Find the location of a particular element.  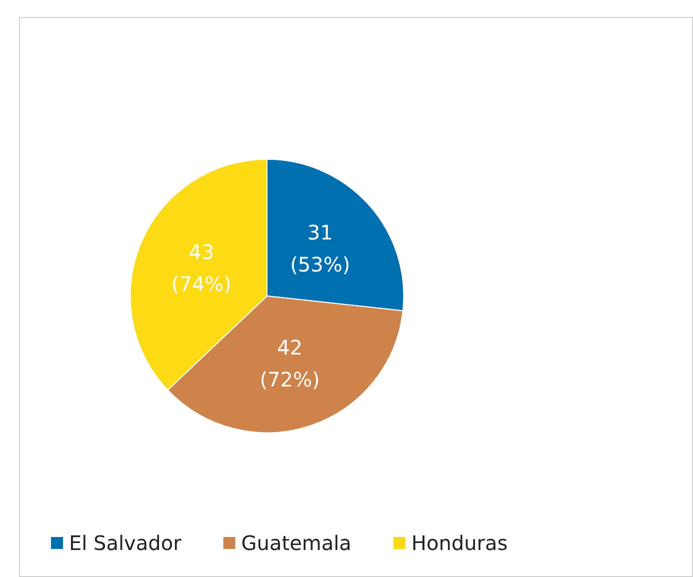

data-label: 31 (53%) is located at coordinates (320, 248).